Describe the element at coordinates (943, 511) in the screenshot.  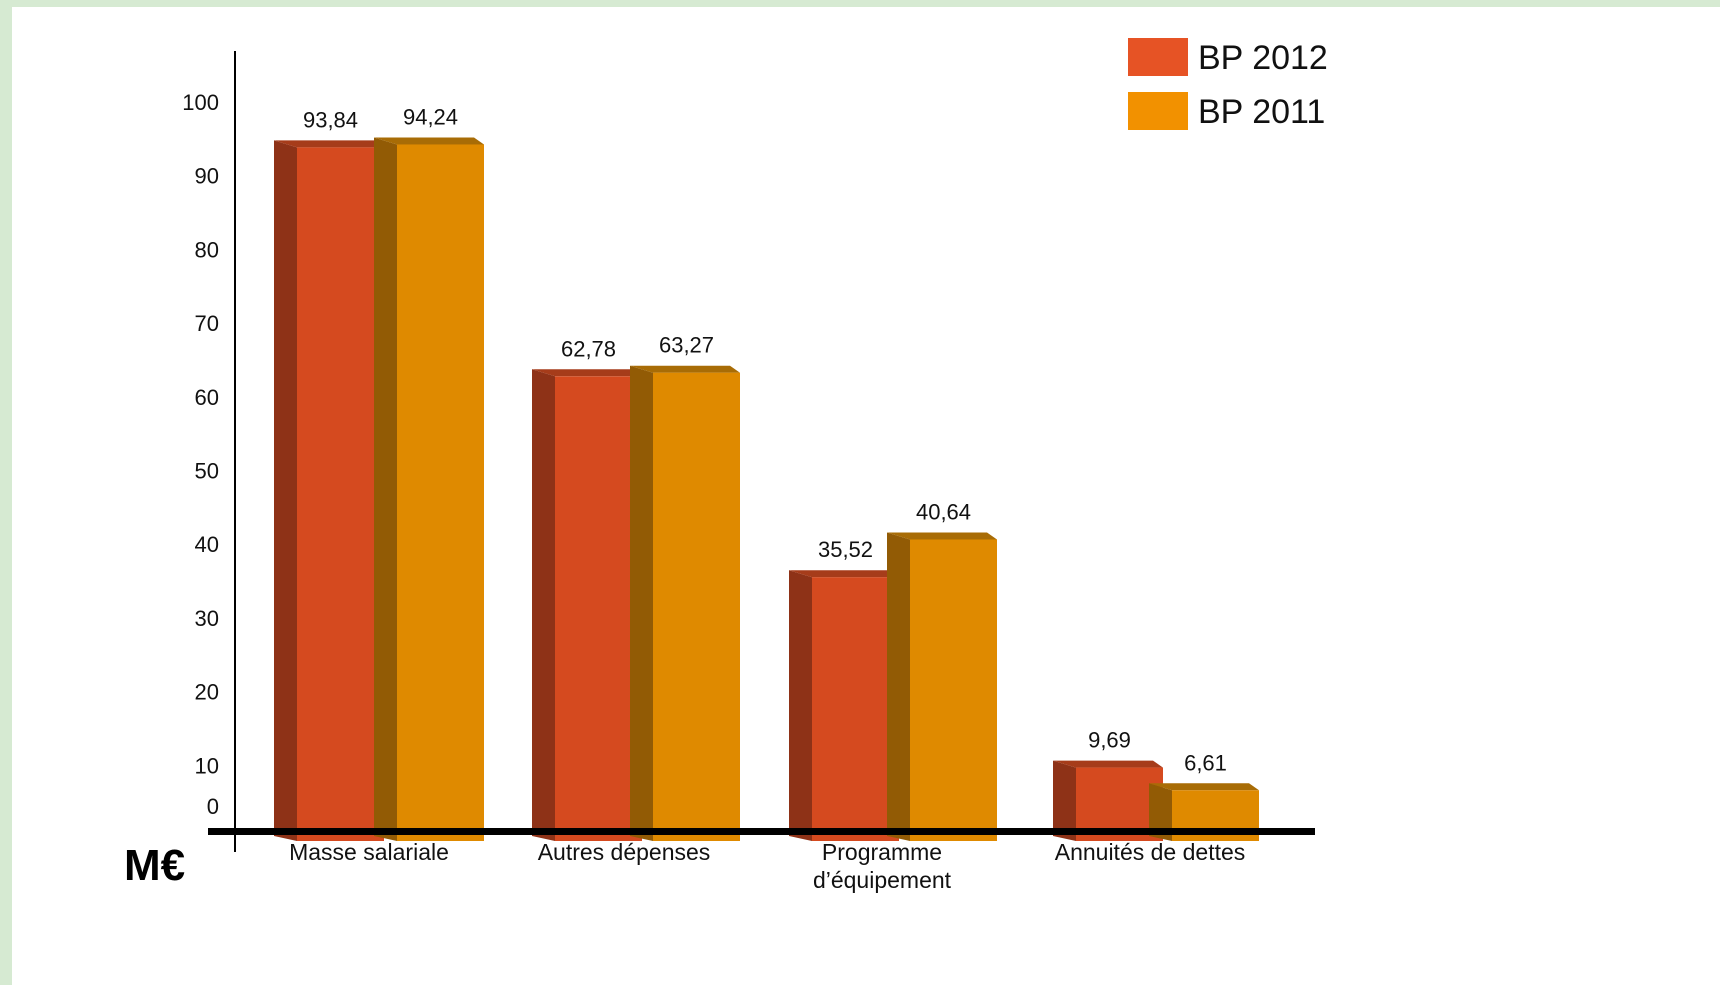
I see `data-label: 40,64` at that location.